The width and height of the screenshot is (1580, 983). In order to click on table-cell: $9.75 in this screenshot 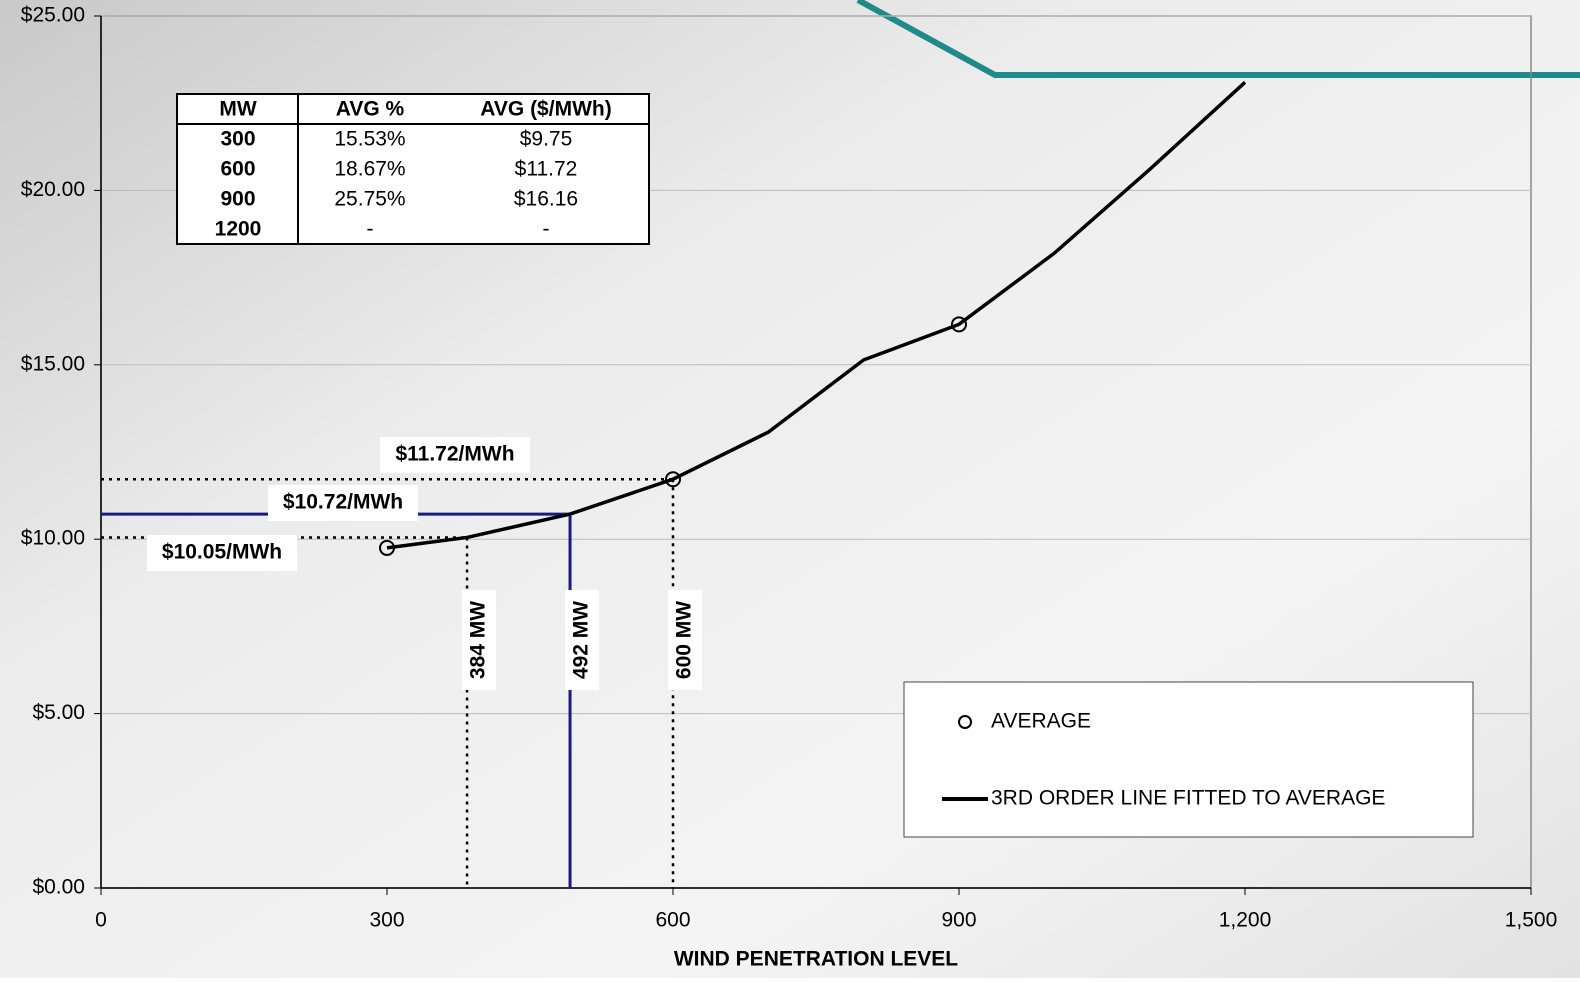, I will do `click(546, 139)`.